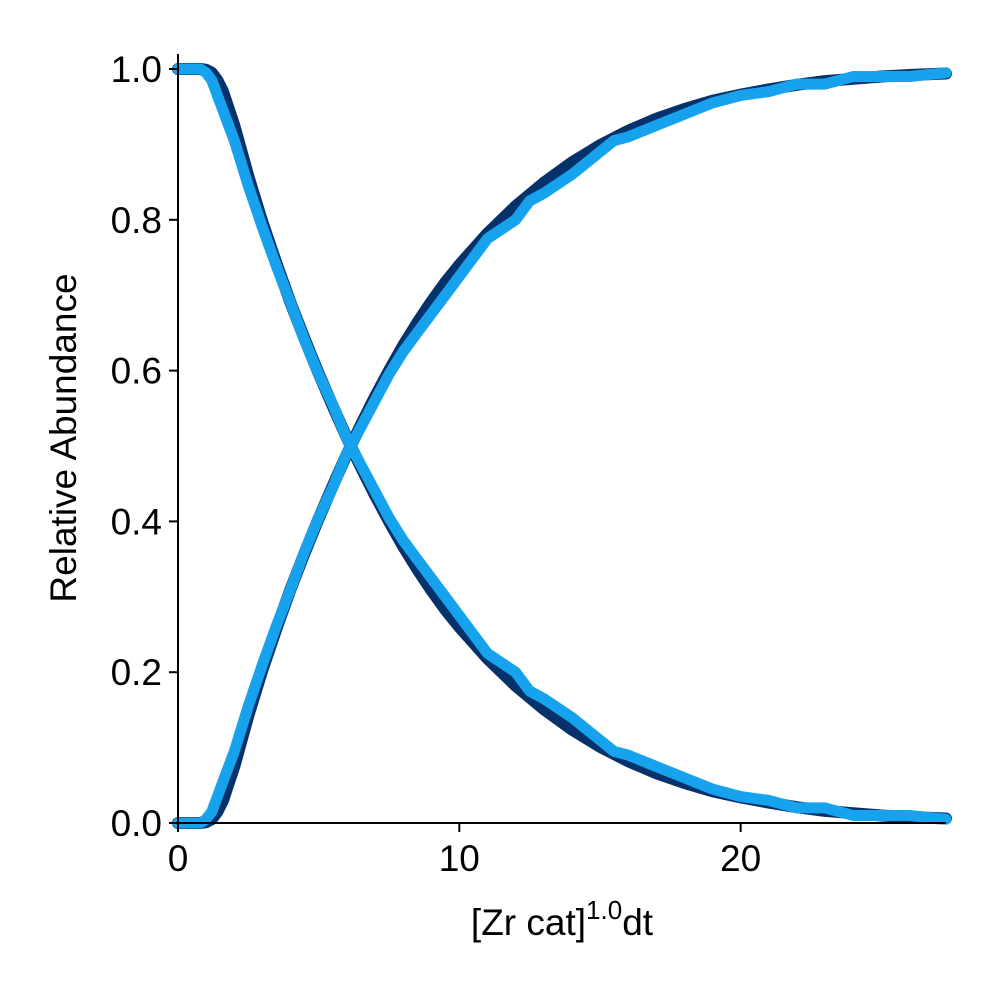 Image resolution: width=1000 pixels, height=1005 pixels. Describe the element at coordinates (136, 521) in the screenshot. I see `y-tick-label: 0.4` at that location.